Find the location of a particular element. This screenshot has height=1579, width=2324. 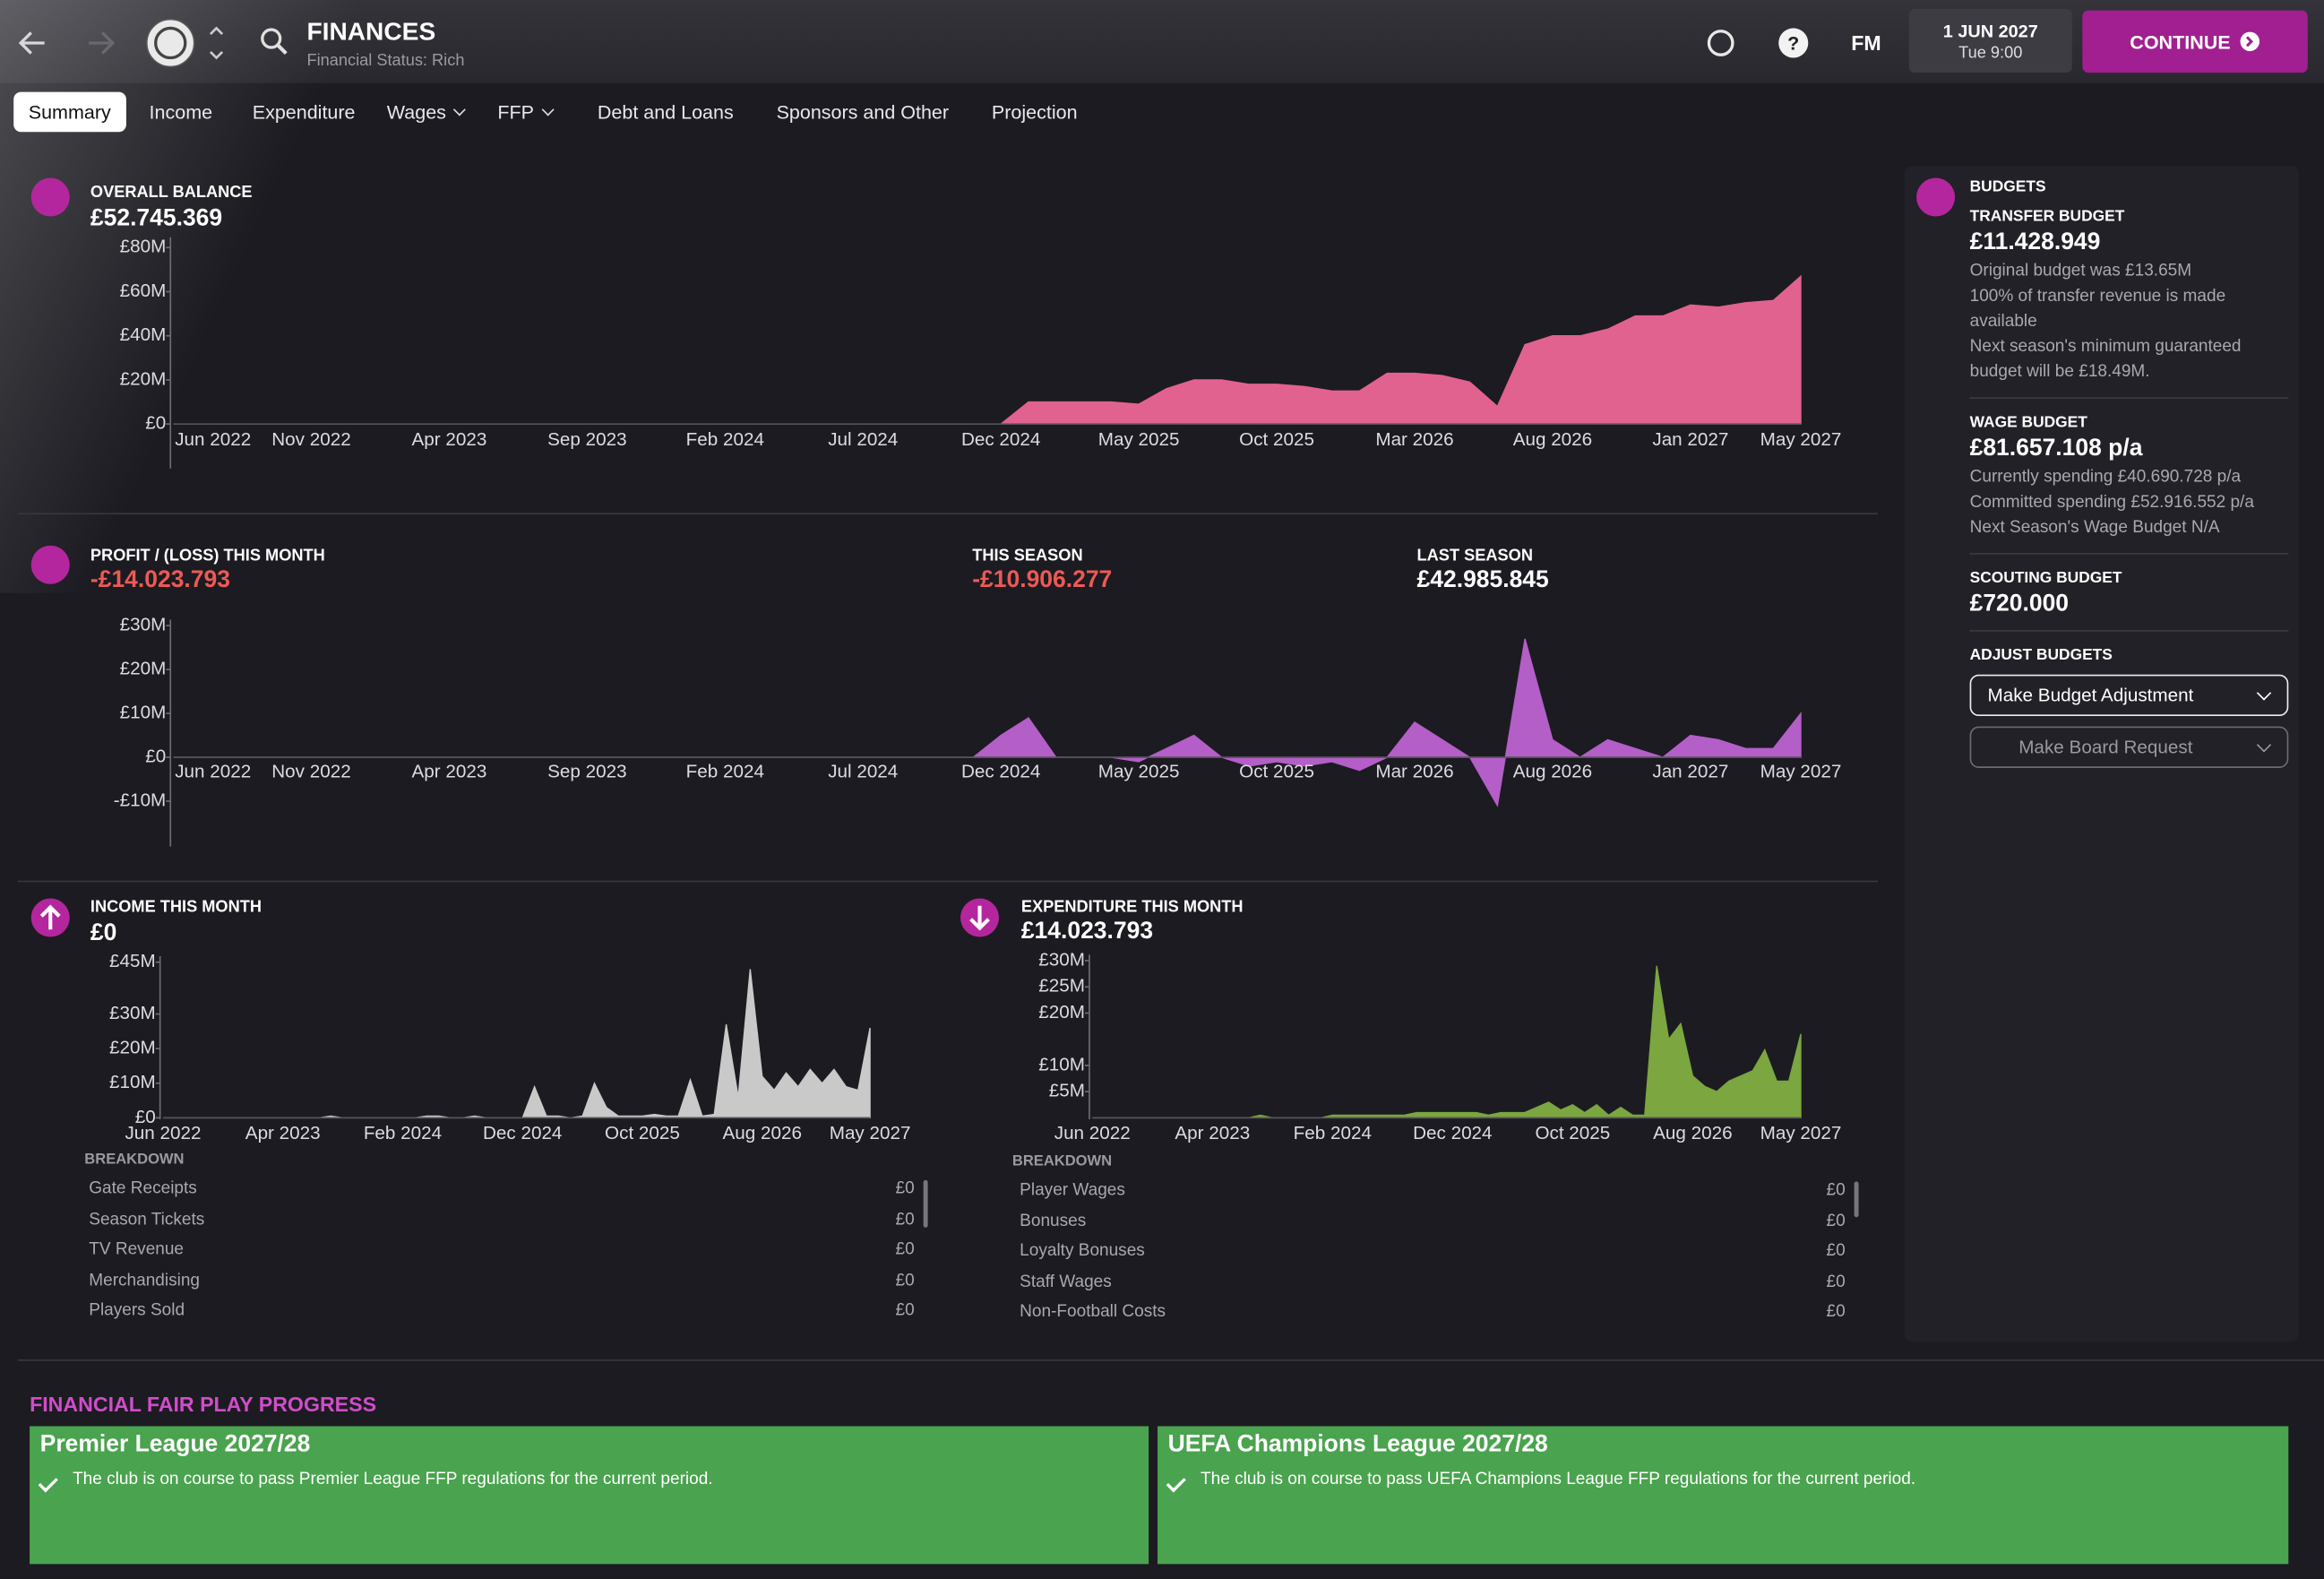

tab: Wages is located at coordinates (425, 112).